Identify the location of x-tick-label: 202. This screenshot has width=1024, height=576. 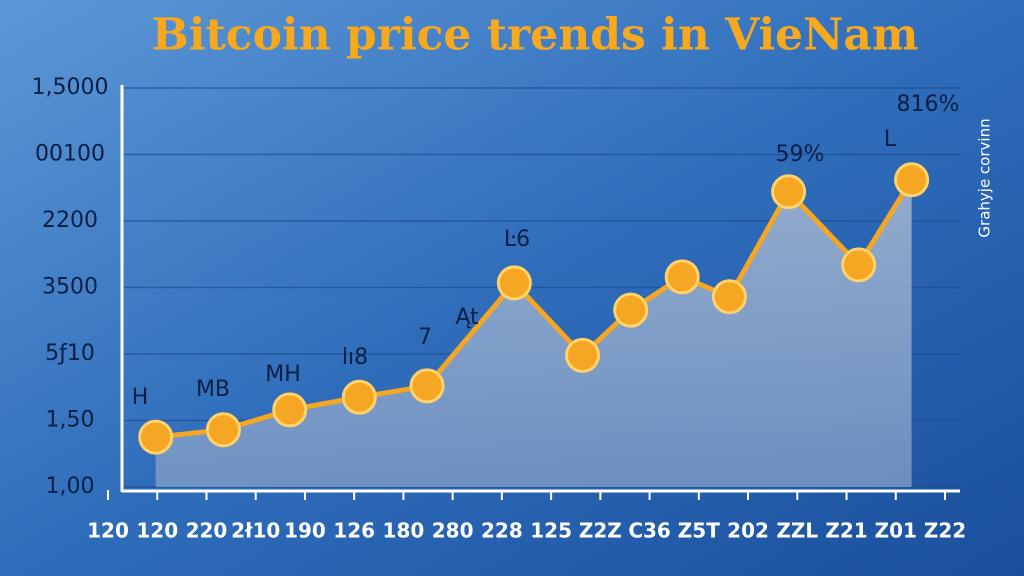
(748, 531).